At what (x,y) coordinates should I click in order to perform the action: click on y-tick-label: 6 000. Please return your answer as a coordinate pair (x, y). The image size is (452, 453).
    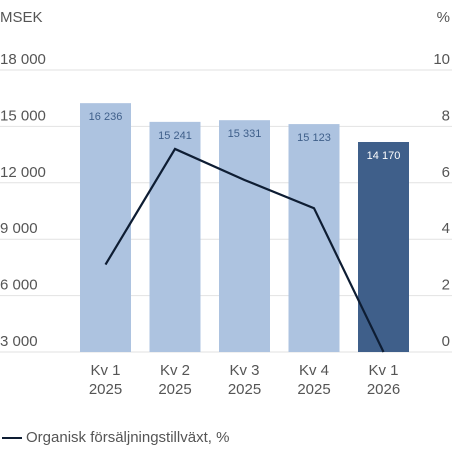
    Looking at the image, I should click on (19, 285).